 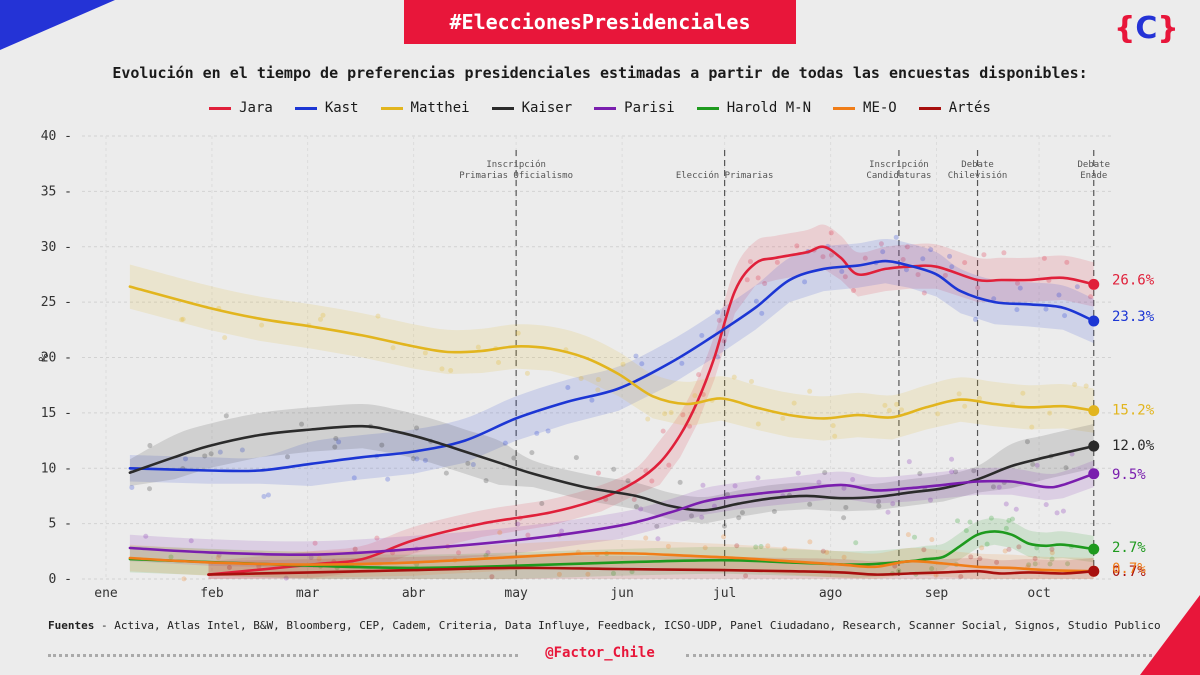 What do you see at coordinates (725, 175) in the screenshot?
I see `event-label: Elección Primarias` at bounding box center [725, 175].